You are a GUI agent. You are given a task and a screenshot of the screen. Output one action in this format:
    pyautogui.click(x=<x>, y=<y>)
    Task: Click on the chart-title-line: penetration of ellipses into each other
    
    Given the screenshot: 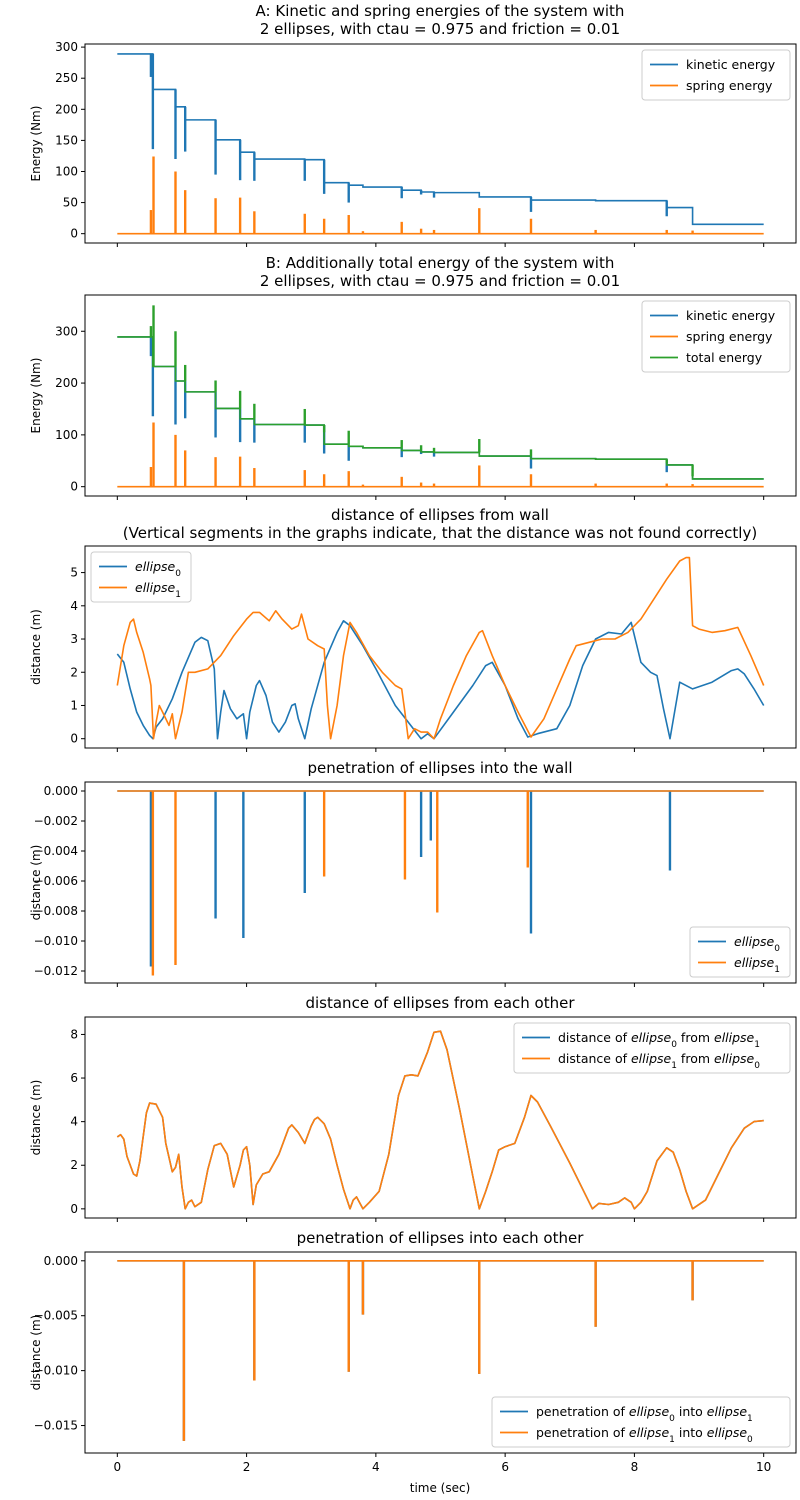 What is the action you would take?
    pyautogui.click(x=441, y=1238)
    